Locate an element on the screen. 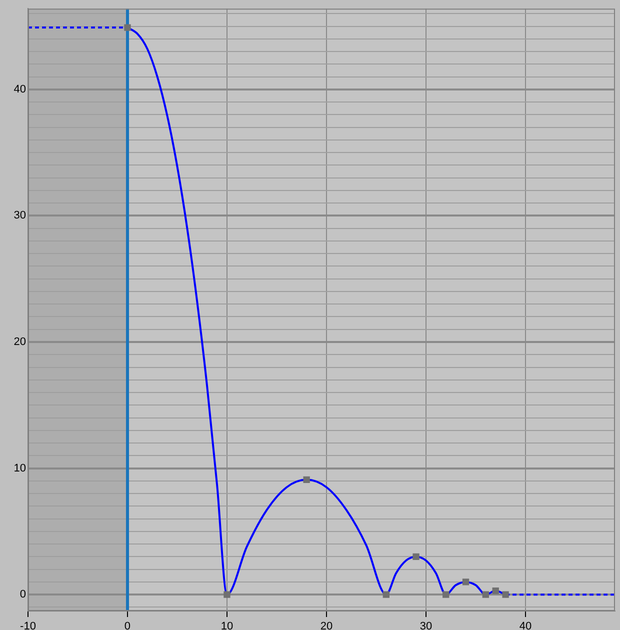  y-tick-label: 30 is located at coordinates (20, 216).